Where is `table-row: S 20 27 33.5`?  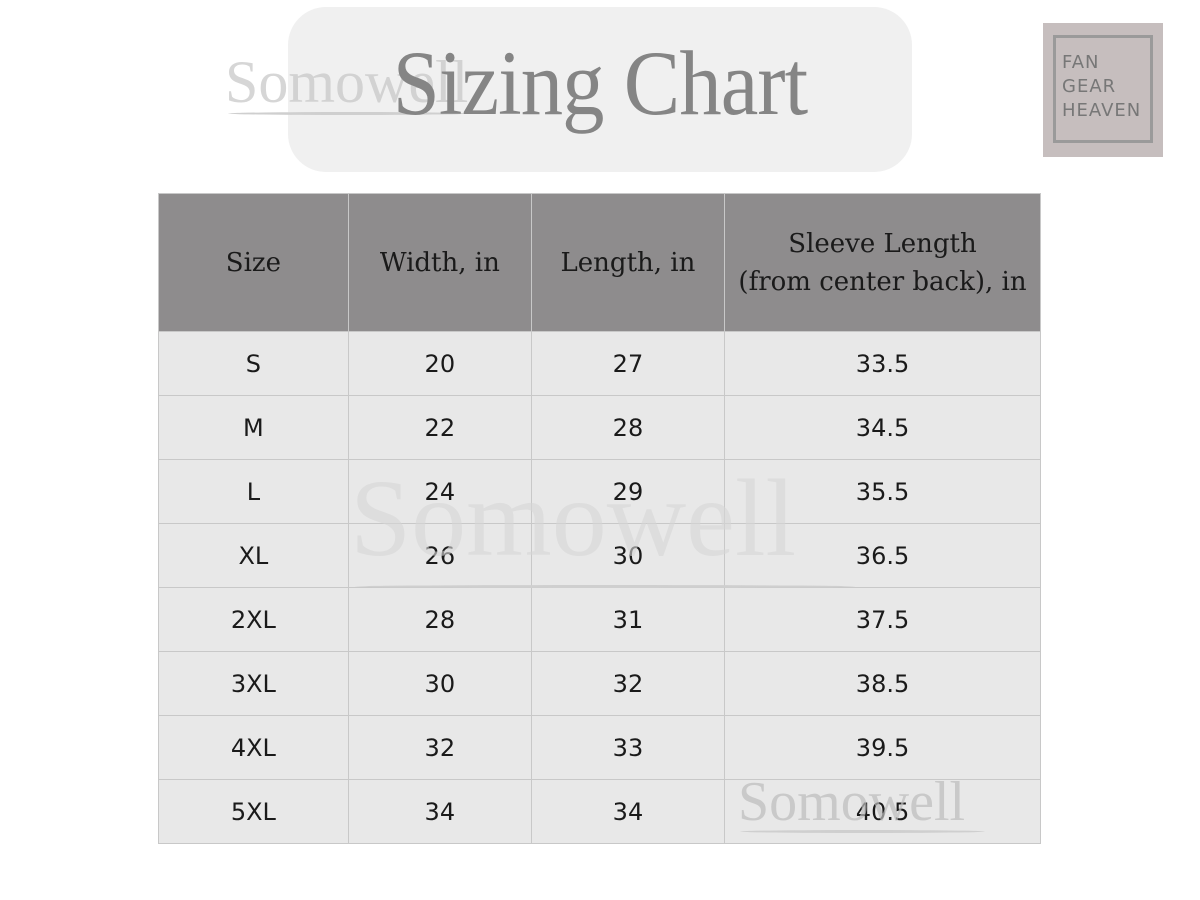
table-row: S 20 27 33.5 is located at coordinates (599, 363).